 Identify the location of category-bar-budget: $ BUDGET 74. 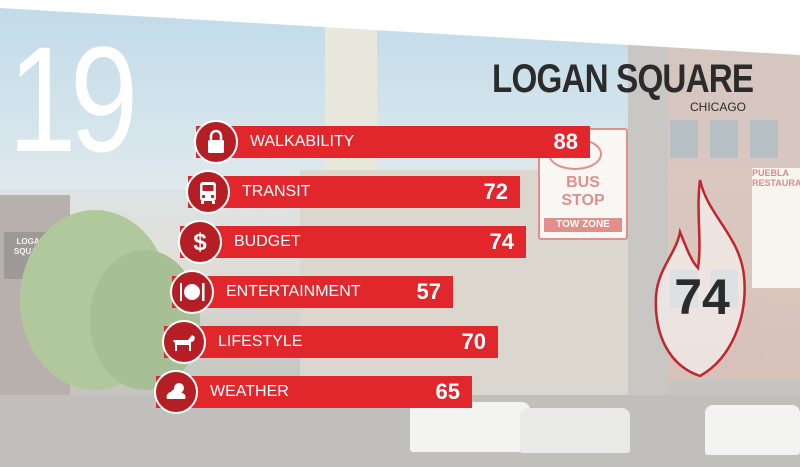
(352, 242).